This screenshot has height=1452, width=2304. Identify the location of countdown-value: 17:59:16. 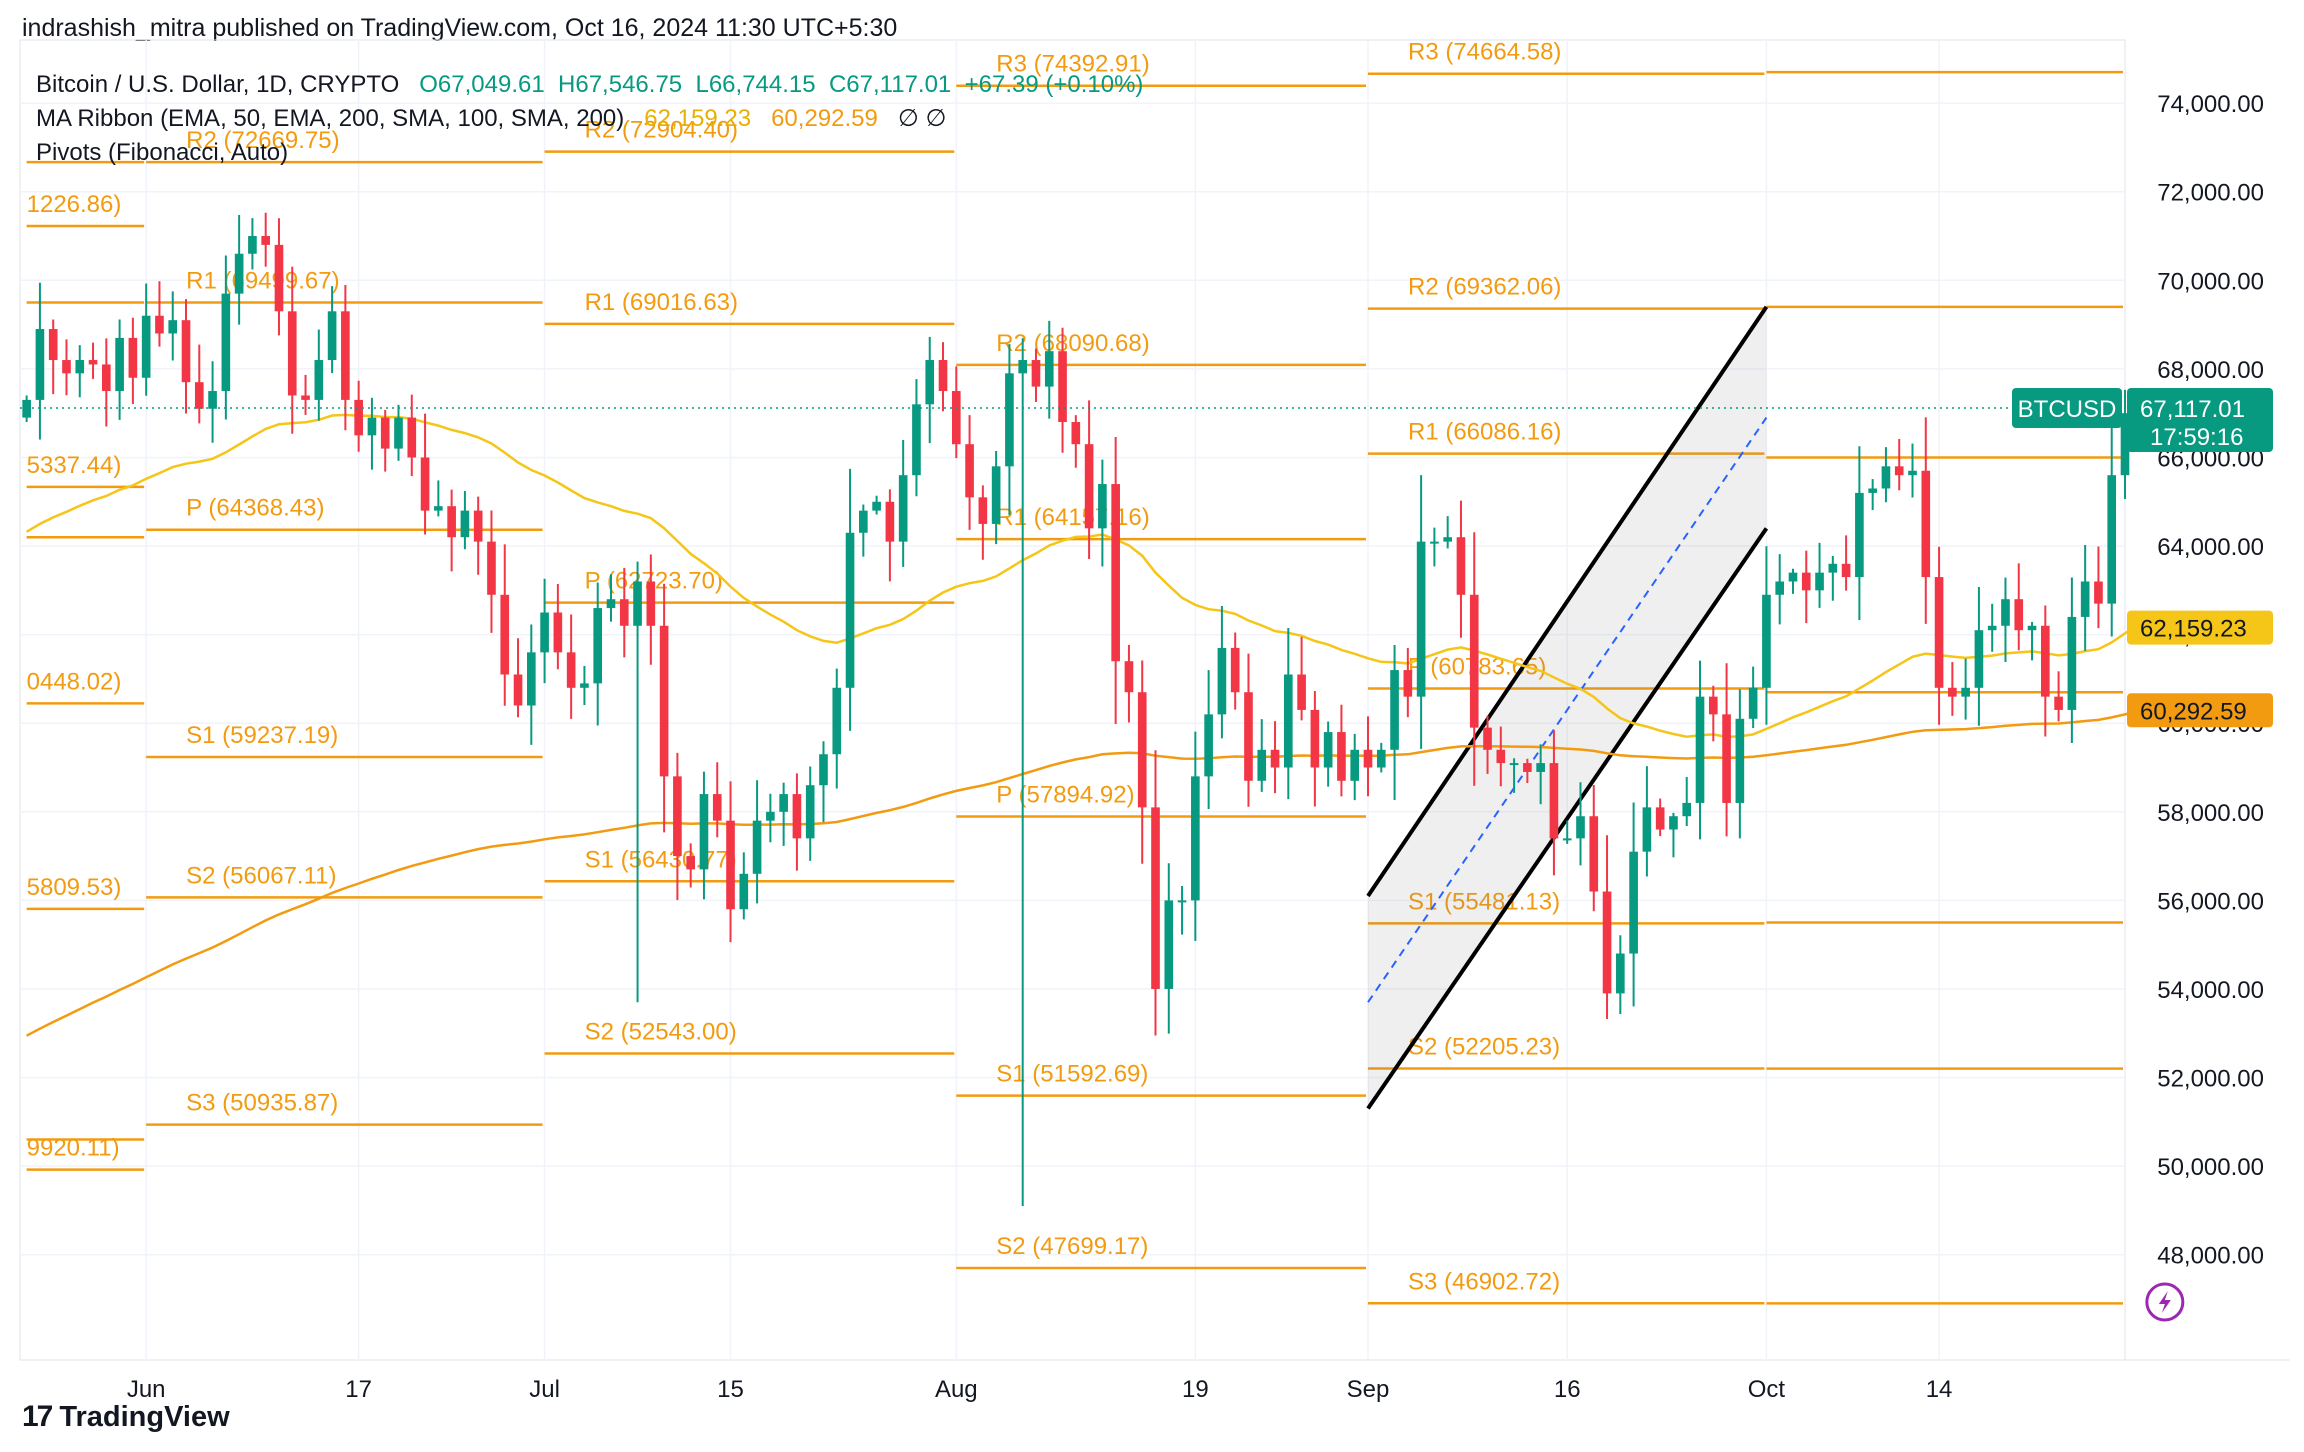
(2196, 437).